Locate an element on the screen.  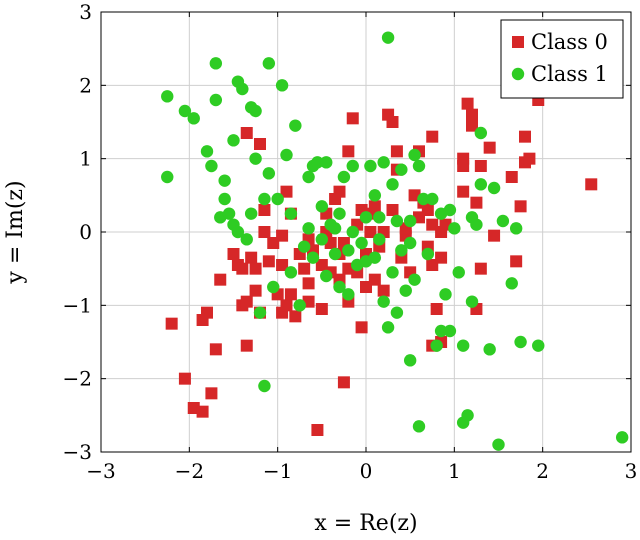
x-tick-label: 2 is located at coordinates (542, 471).